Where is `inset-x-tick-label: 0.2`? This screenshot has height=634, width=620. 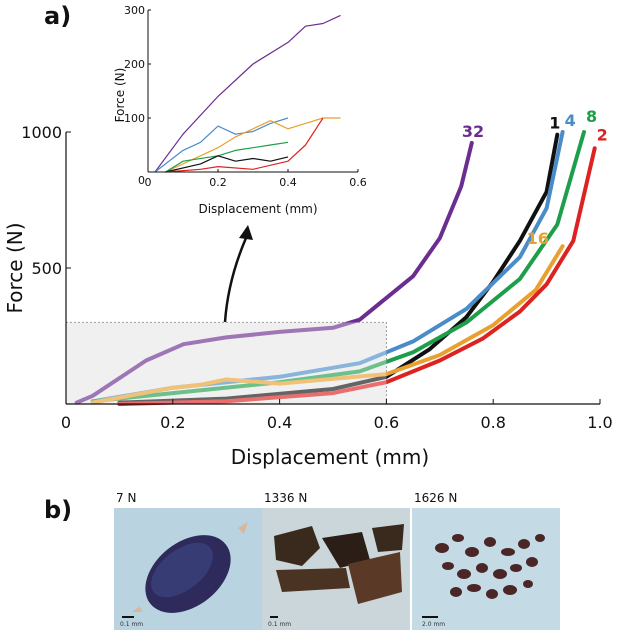
inset-x-tick-label: 0.2 is located at coordinates (218, 182).